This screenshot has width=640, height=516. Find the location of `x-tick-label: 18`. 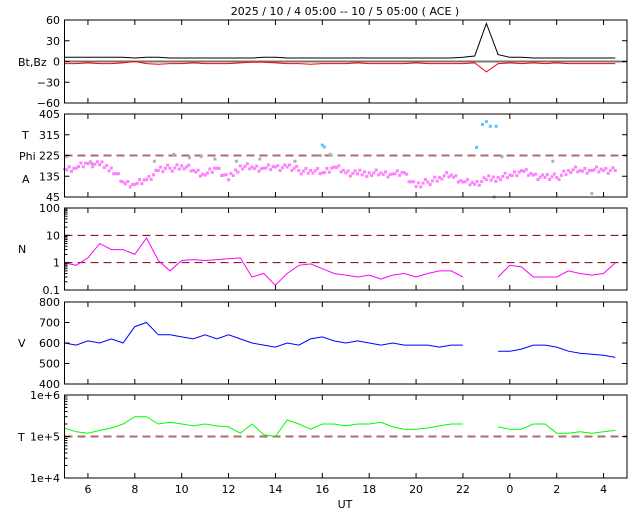

x-tick-label: 18 is located at coordinates (369, 489).